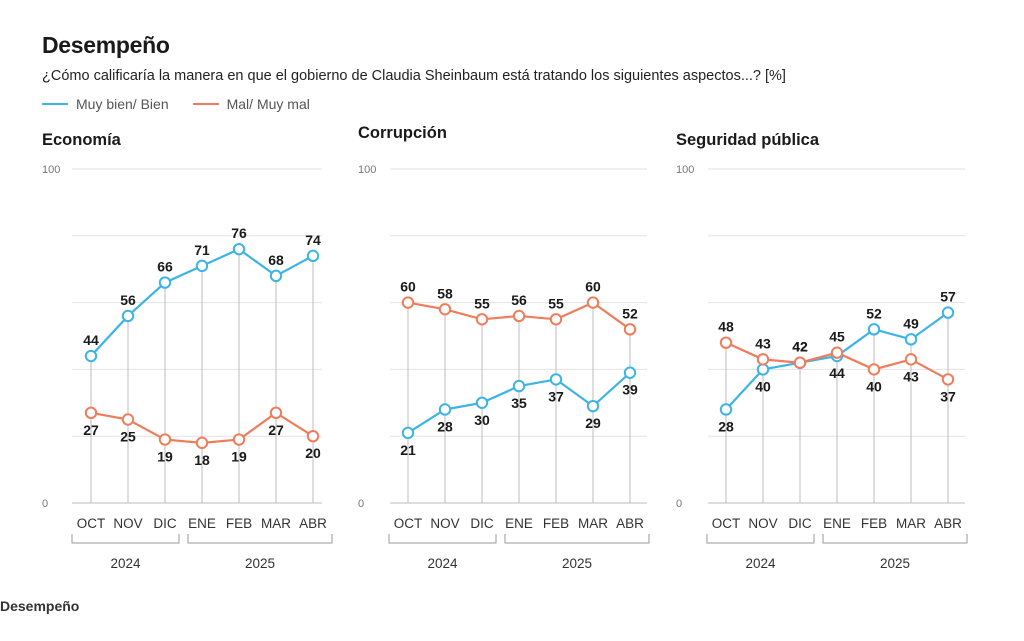 The height and width of the screenshot is (641, 1024). I want to click on data-label: 49, so click(911, 323).